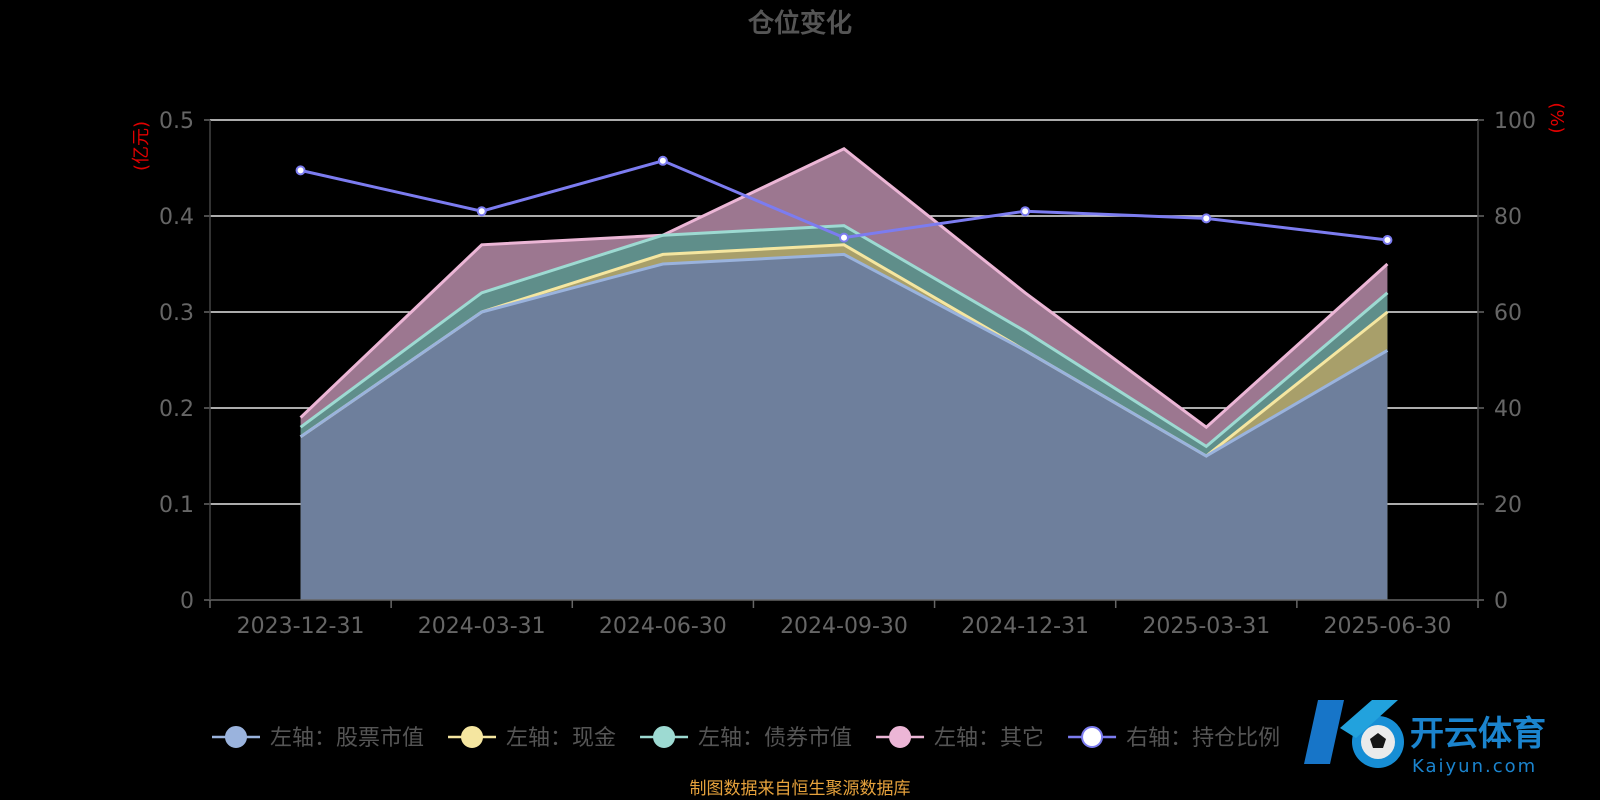 The height and width of the screenshot is (800, 1600). Describe the element at coordinates (176, 409) in the screenshot. I see `left-y-tick-label: 0.2` at that location.